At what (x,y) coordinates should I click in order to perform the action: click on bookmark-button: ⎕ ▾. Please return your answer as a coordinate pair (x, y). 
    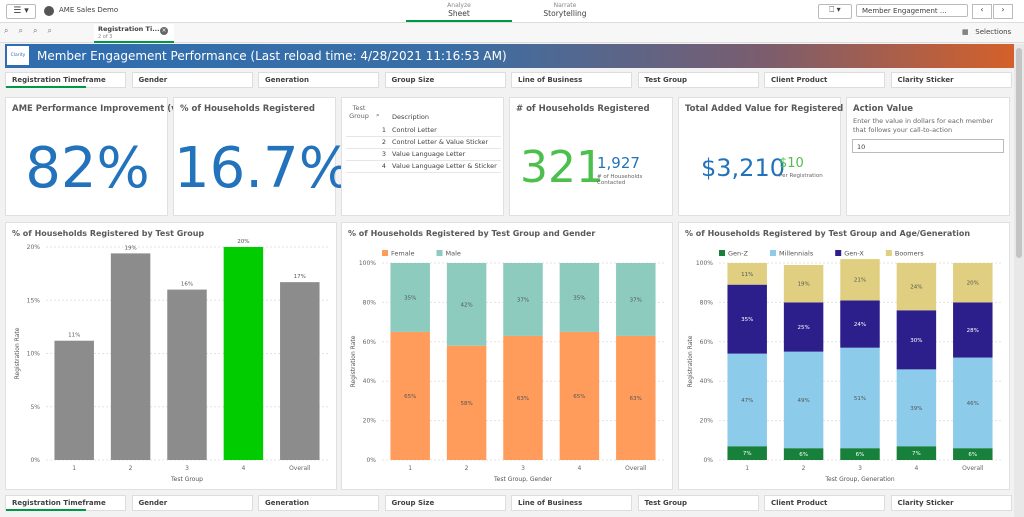
    Looking at the image, I should click on (835, 11).